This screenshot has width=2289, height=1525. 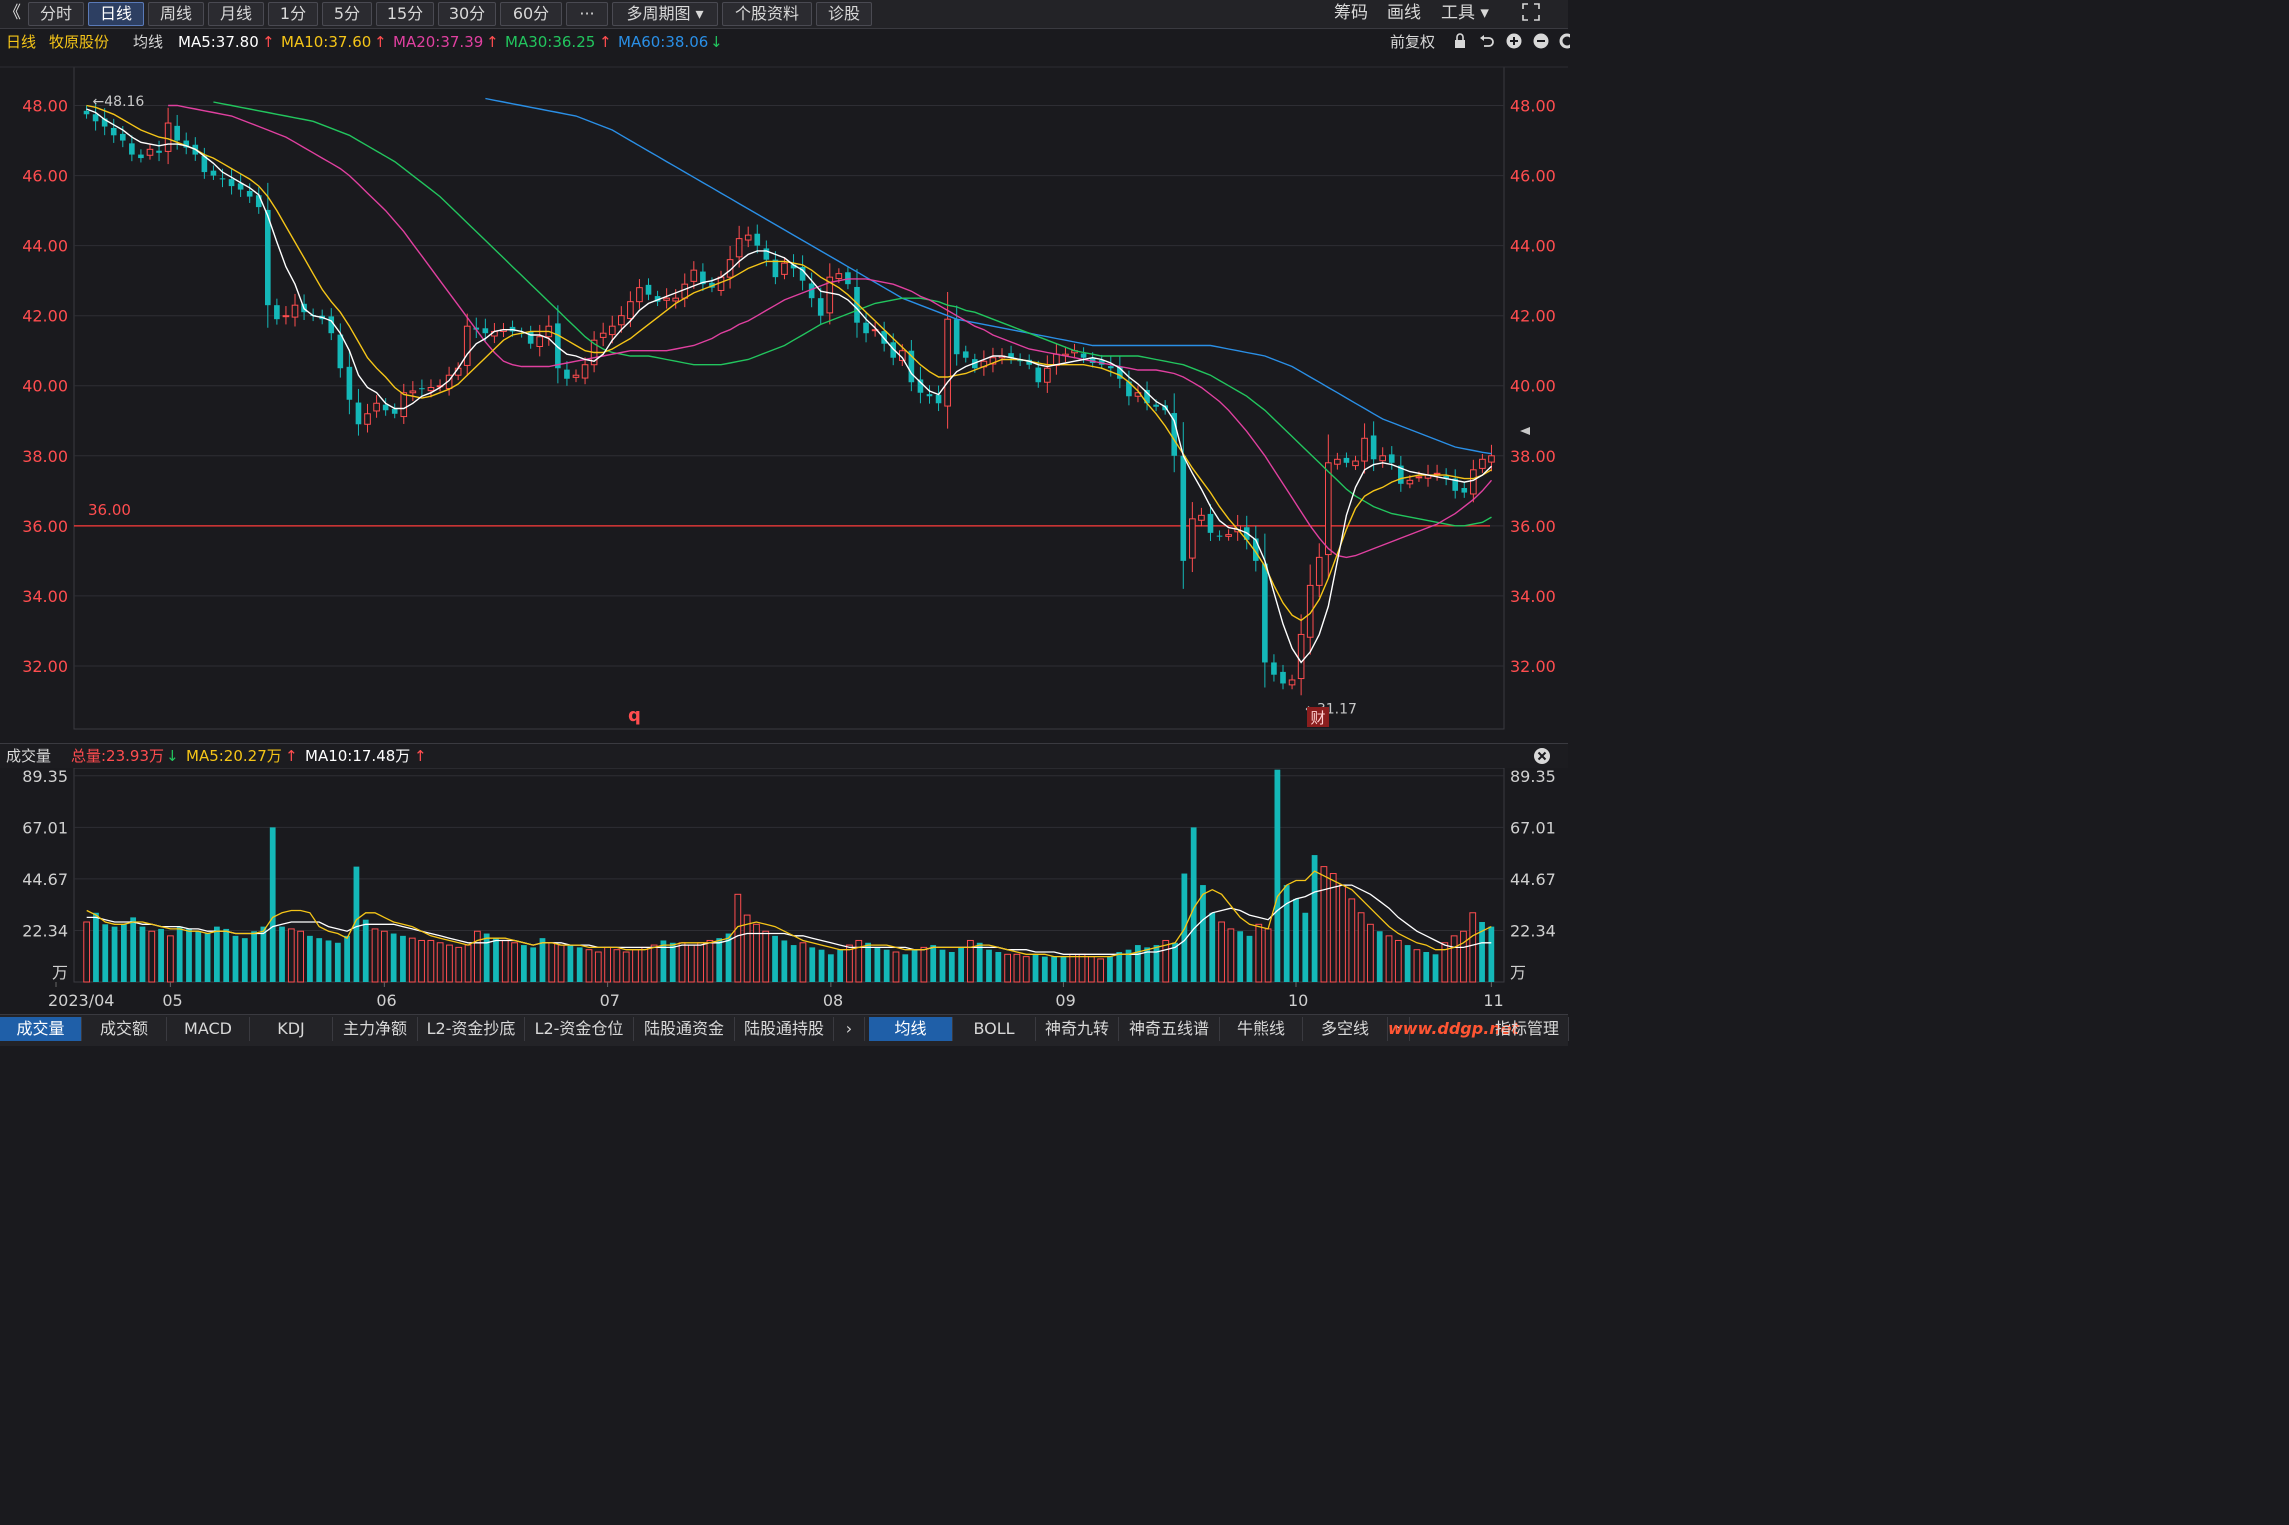 What do you see at coordinates (911, 1029) in the screenshot?
I see `tab-ma: 均线` at bounding box center [911, 1029].